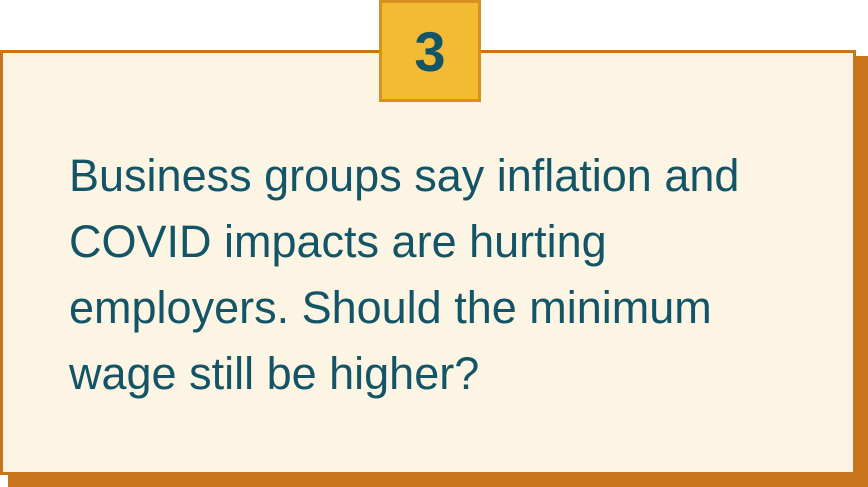 This screenshot has height=487, width=868. I want to click on number-badge: 3, so click(430, 51).